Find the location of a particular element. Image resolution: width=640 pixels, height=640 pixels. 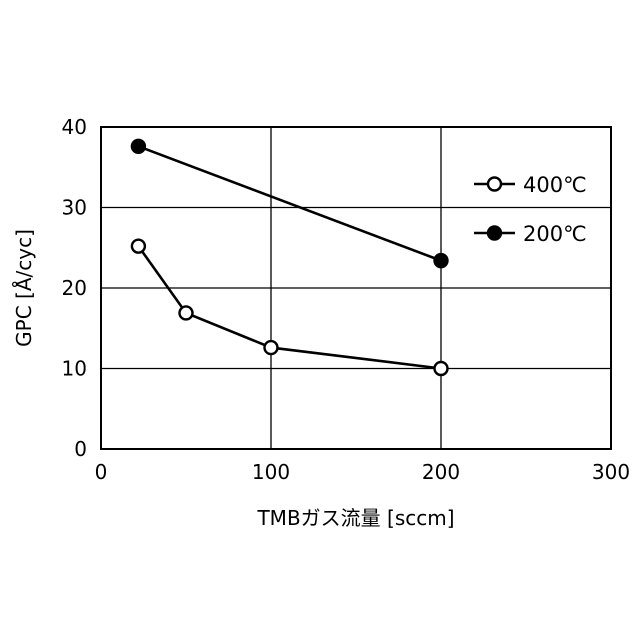

legend-label: 200℃ is located at coordinates (555, 234).